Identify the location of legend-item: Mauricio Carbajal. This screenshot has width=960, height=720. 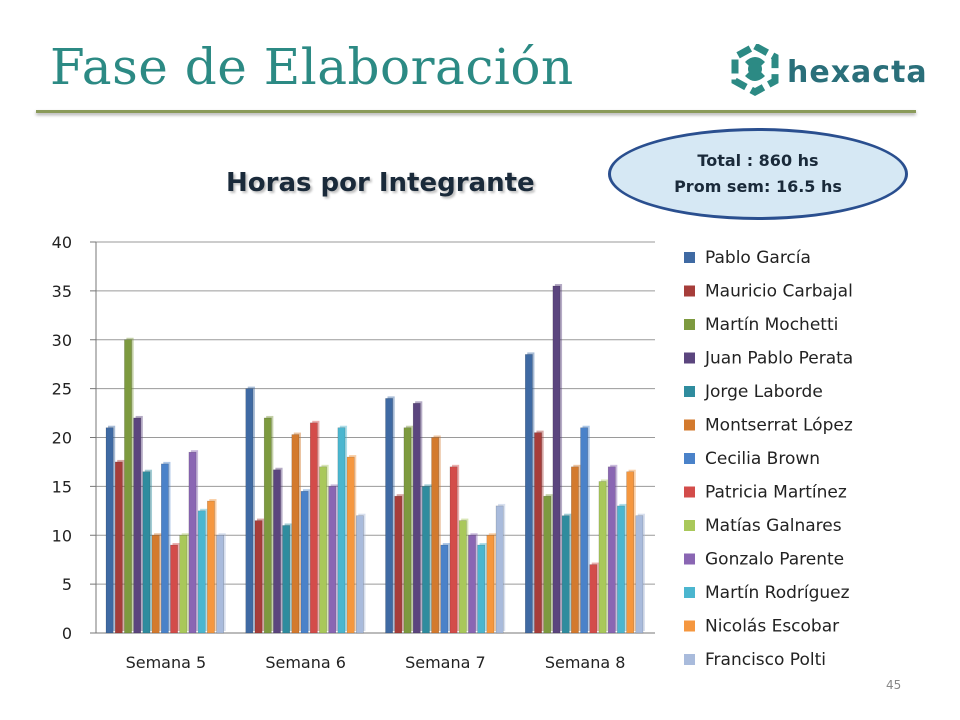
(768, 292).